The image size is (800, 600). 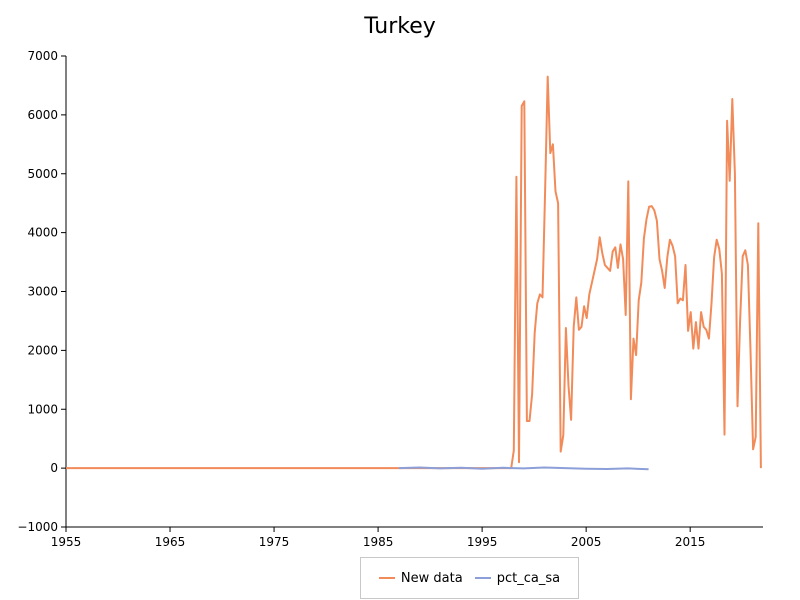 I want to click on legend-label-pct-ca-sa: pct_ca_sa, so click(x=528, y=578).